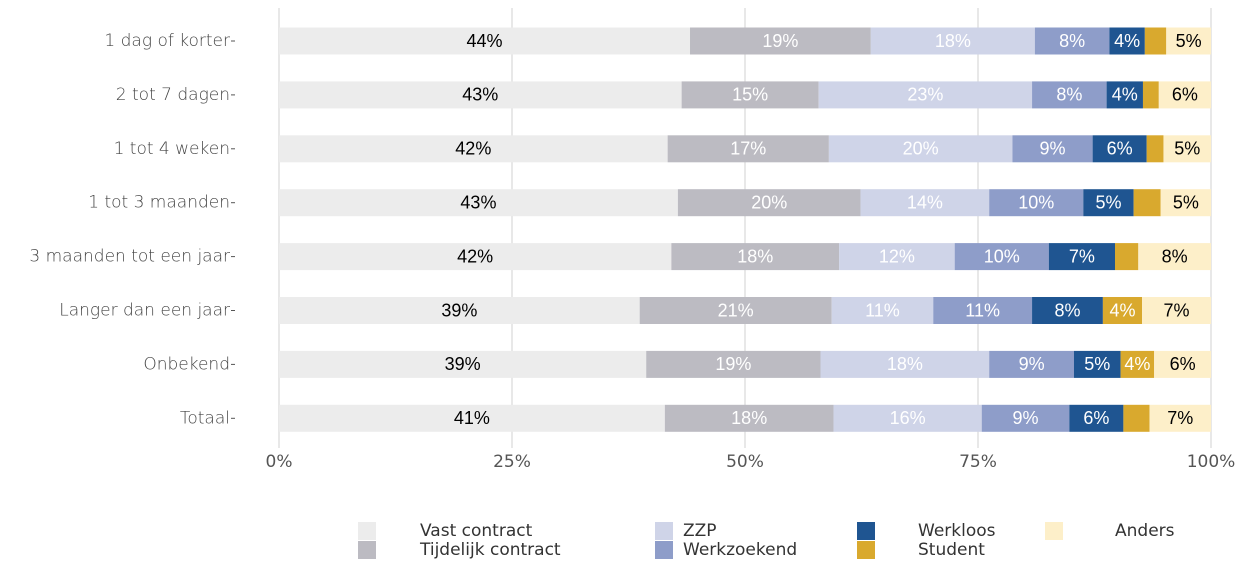 The width and height of the screenshot is (1246, 562). What do you see at coordinates (476, 531) in the screenshot?
I see `legend-label: Vast contract` at bounding box center [476, 531].